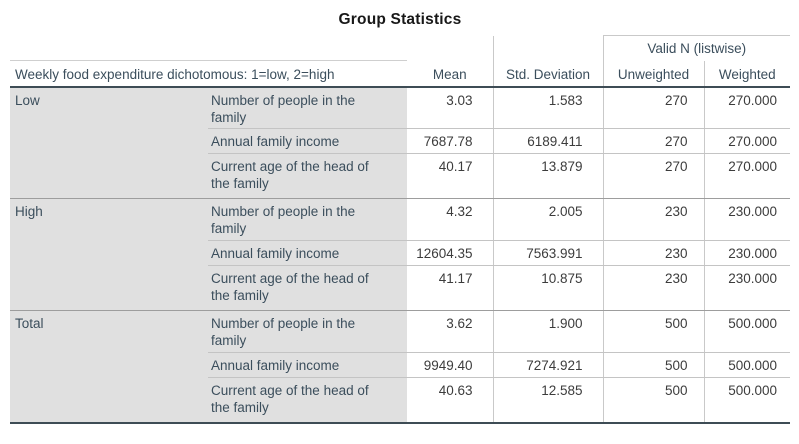 This screenshot has height=444, width=799. Describe the element at coordinates (547, 365) in the screenshot. I see `cell-std-deviation: 7274.921` at that location.